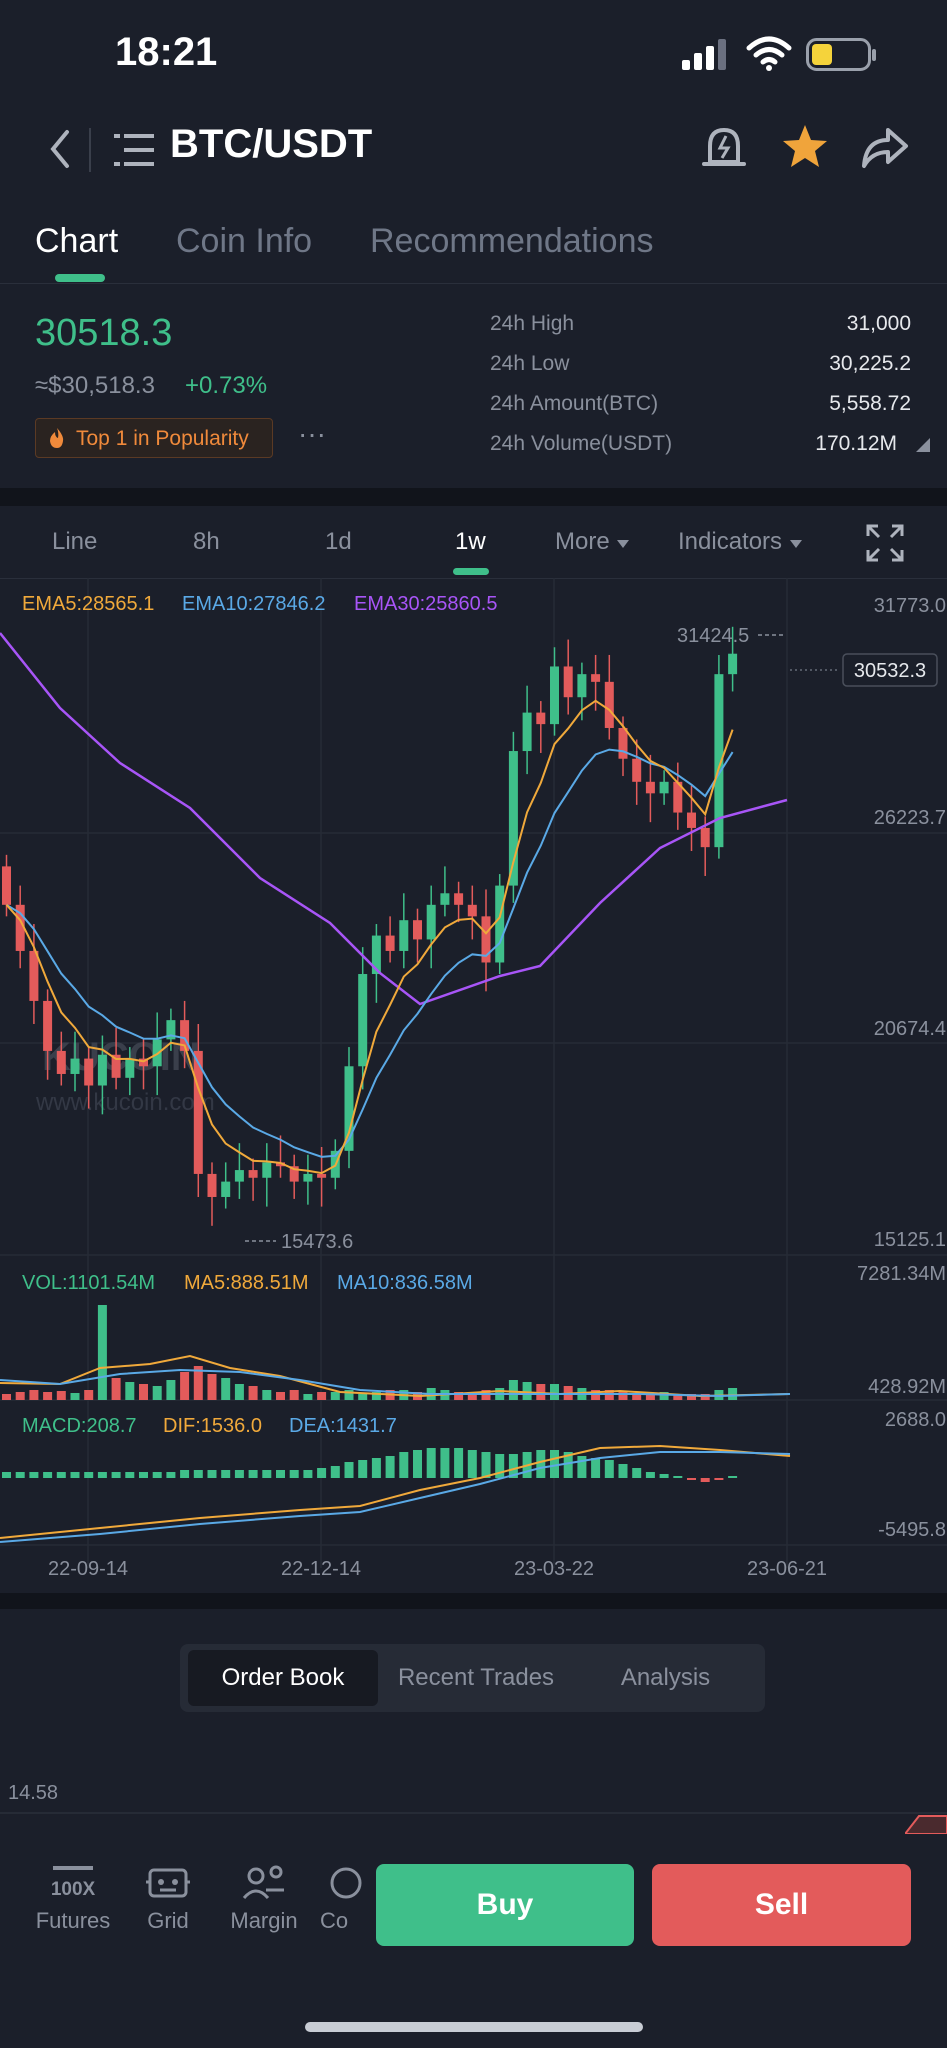 The height and width of the screenshot is (2048, 947). What do you see at coordinates (244, 241) in the screenshot?
I see `tab-coin-info: Coin Info` at bounding box center [244, 241].